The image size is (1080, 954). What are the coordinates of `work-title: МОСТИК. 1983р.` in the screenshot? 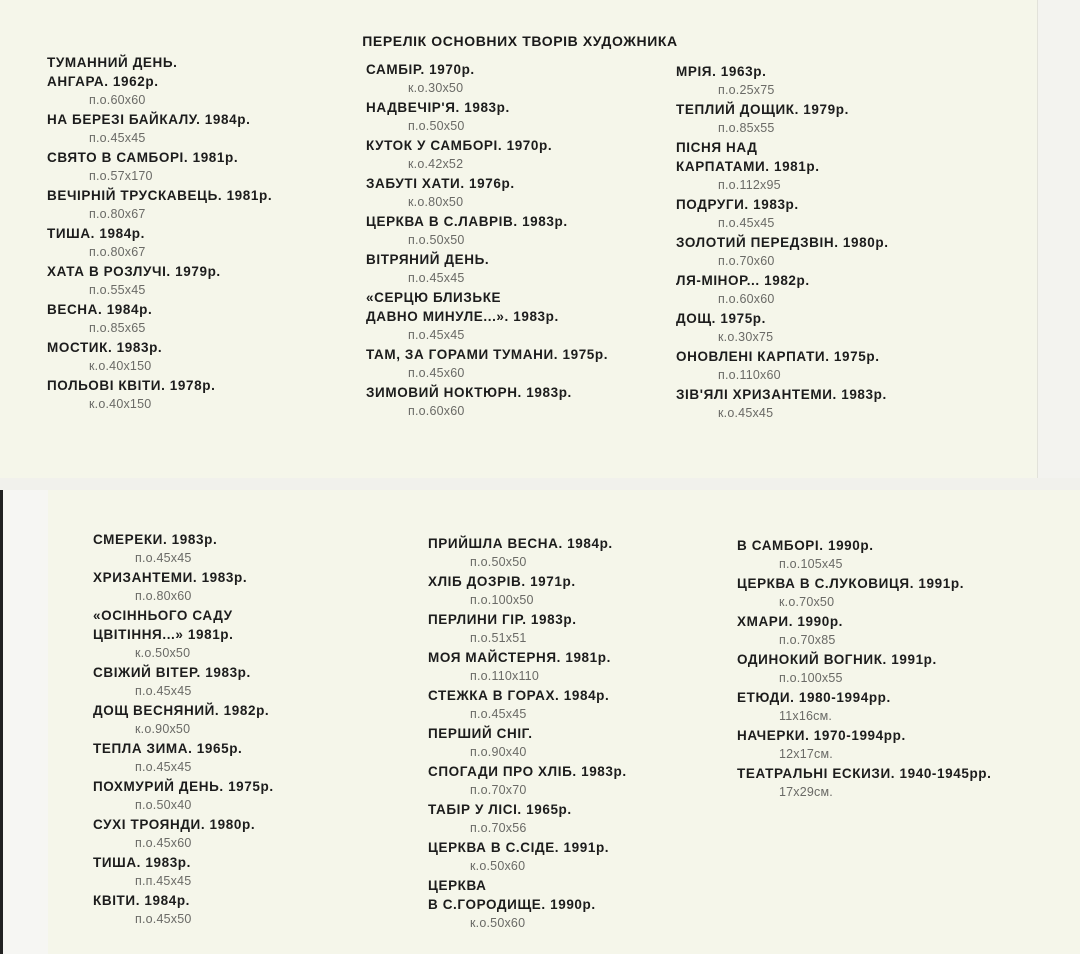 It's located at (105, 347).